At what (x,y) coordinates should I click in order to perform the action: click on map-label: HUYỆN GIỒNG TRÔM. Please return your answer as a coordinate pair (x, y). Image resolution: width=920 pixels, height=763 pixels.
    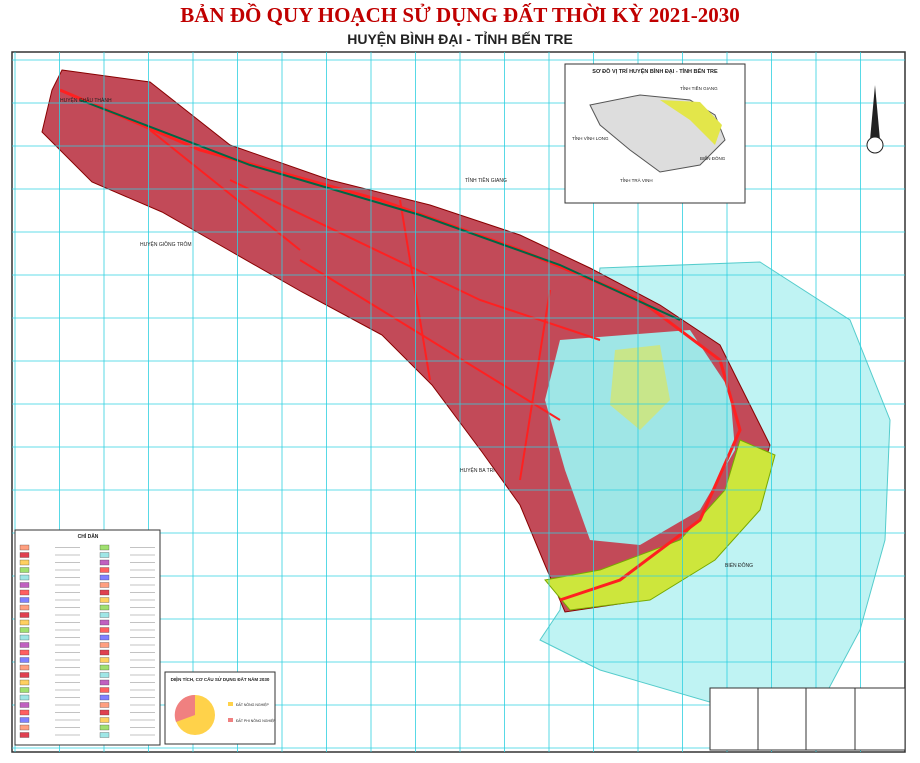
    Looking at the image, I should click on (166, 244).